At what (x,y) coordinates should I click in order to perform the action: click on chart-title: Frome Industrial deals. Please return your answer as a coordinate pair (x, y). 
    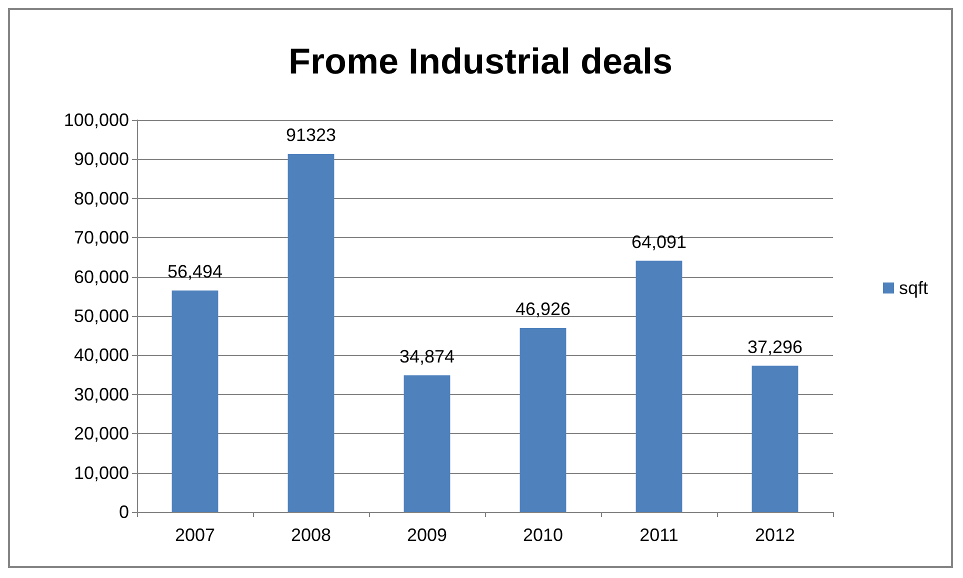
    Looking at the image, I should click on (480, 61).